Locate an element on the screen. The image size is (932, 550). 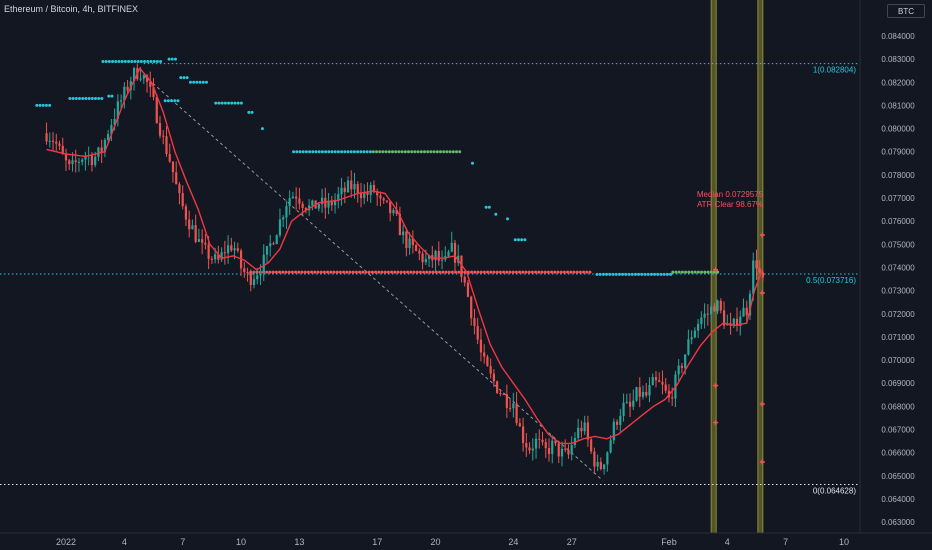
price-tick-label: 0.069000 is located at coordinates (898, 383).